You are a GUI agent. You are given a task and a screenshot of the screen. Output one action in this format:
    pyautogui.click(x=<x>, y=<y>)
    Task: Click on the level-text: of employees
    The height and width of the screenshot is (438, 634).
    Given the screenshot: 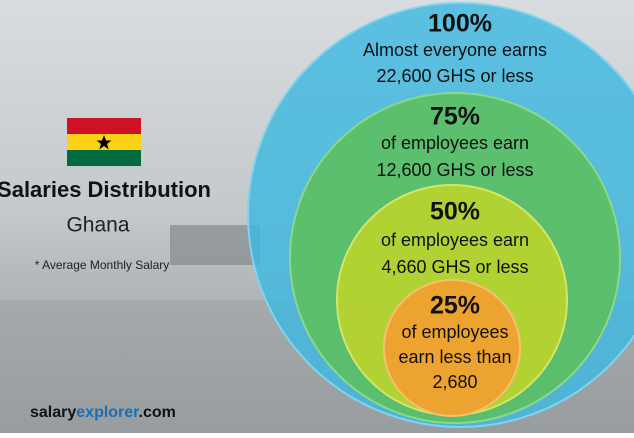 What is the action you would take?
    pyautogui.click(x=454, y=332)
    